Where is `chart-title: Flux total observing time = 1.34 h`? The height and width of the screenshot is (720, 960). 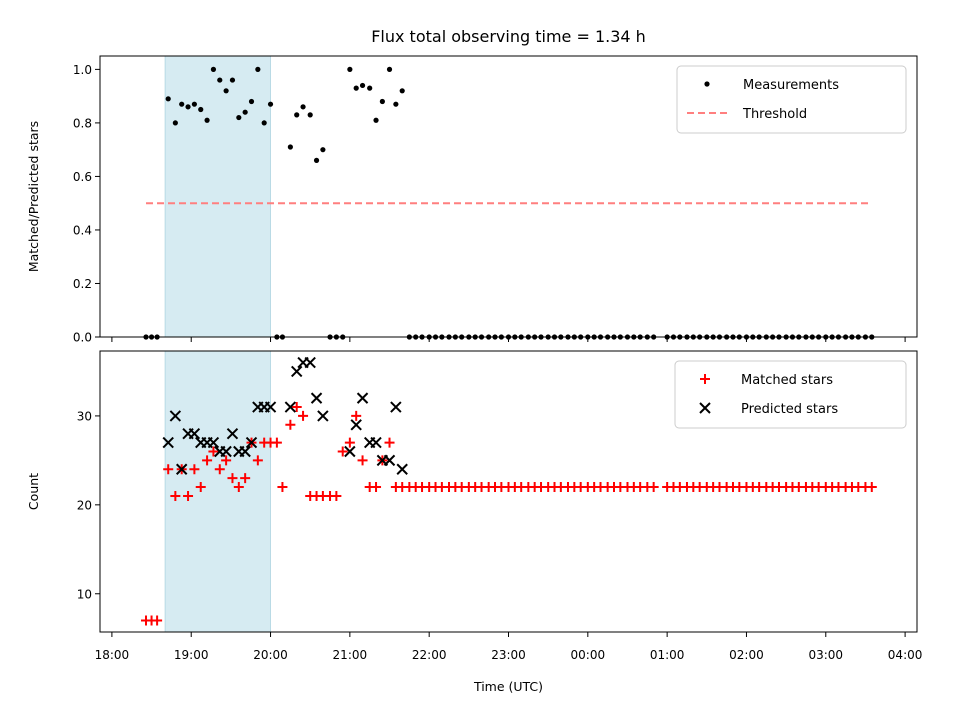
chart-title: Flux total observing time = 1.34 h is located at coordinates (508, 36).